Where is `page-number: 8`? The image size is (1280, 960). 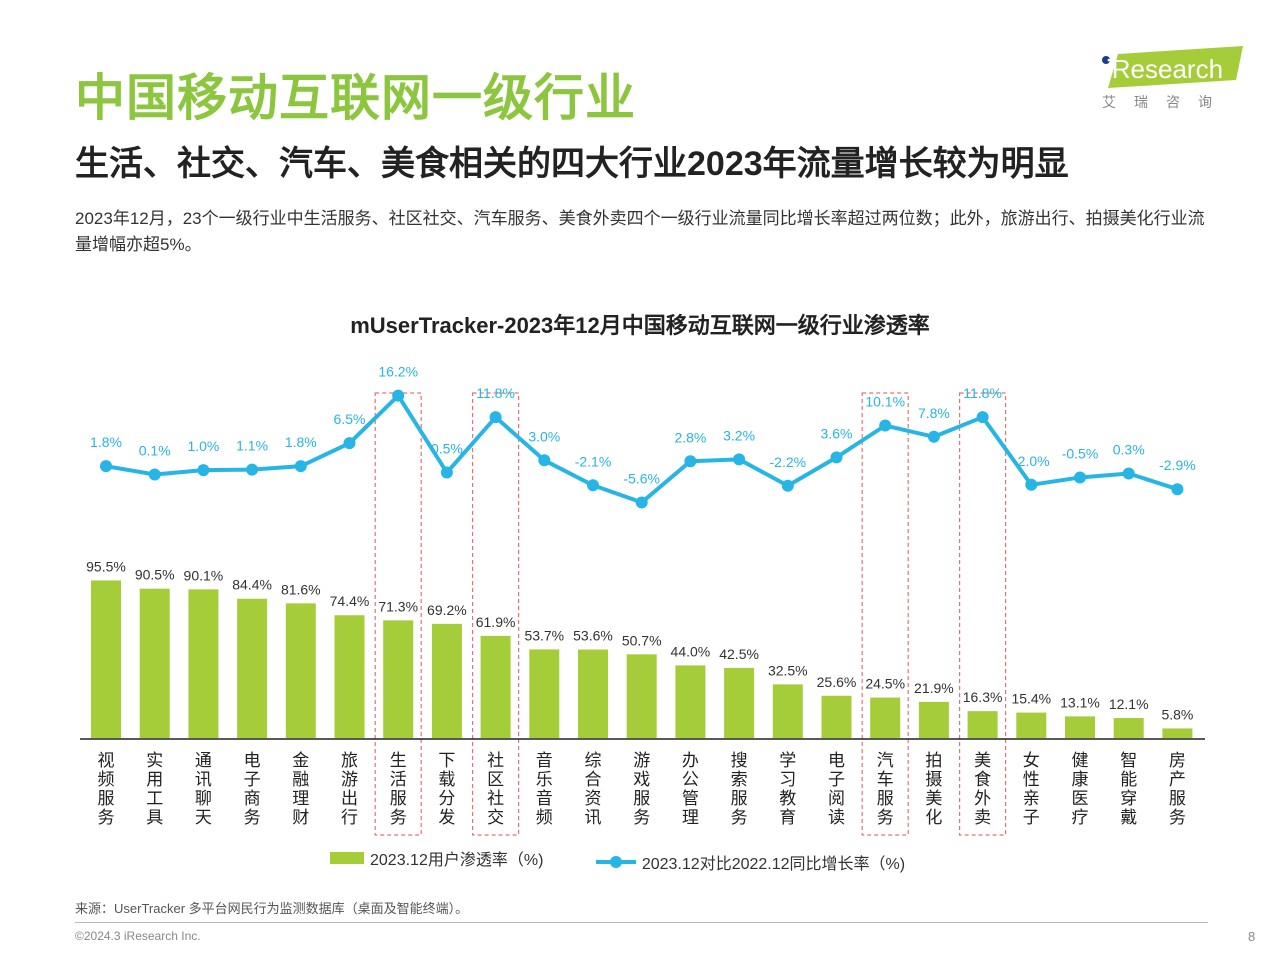 page-number: 8 is located at coordinates (1252, 936).